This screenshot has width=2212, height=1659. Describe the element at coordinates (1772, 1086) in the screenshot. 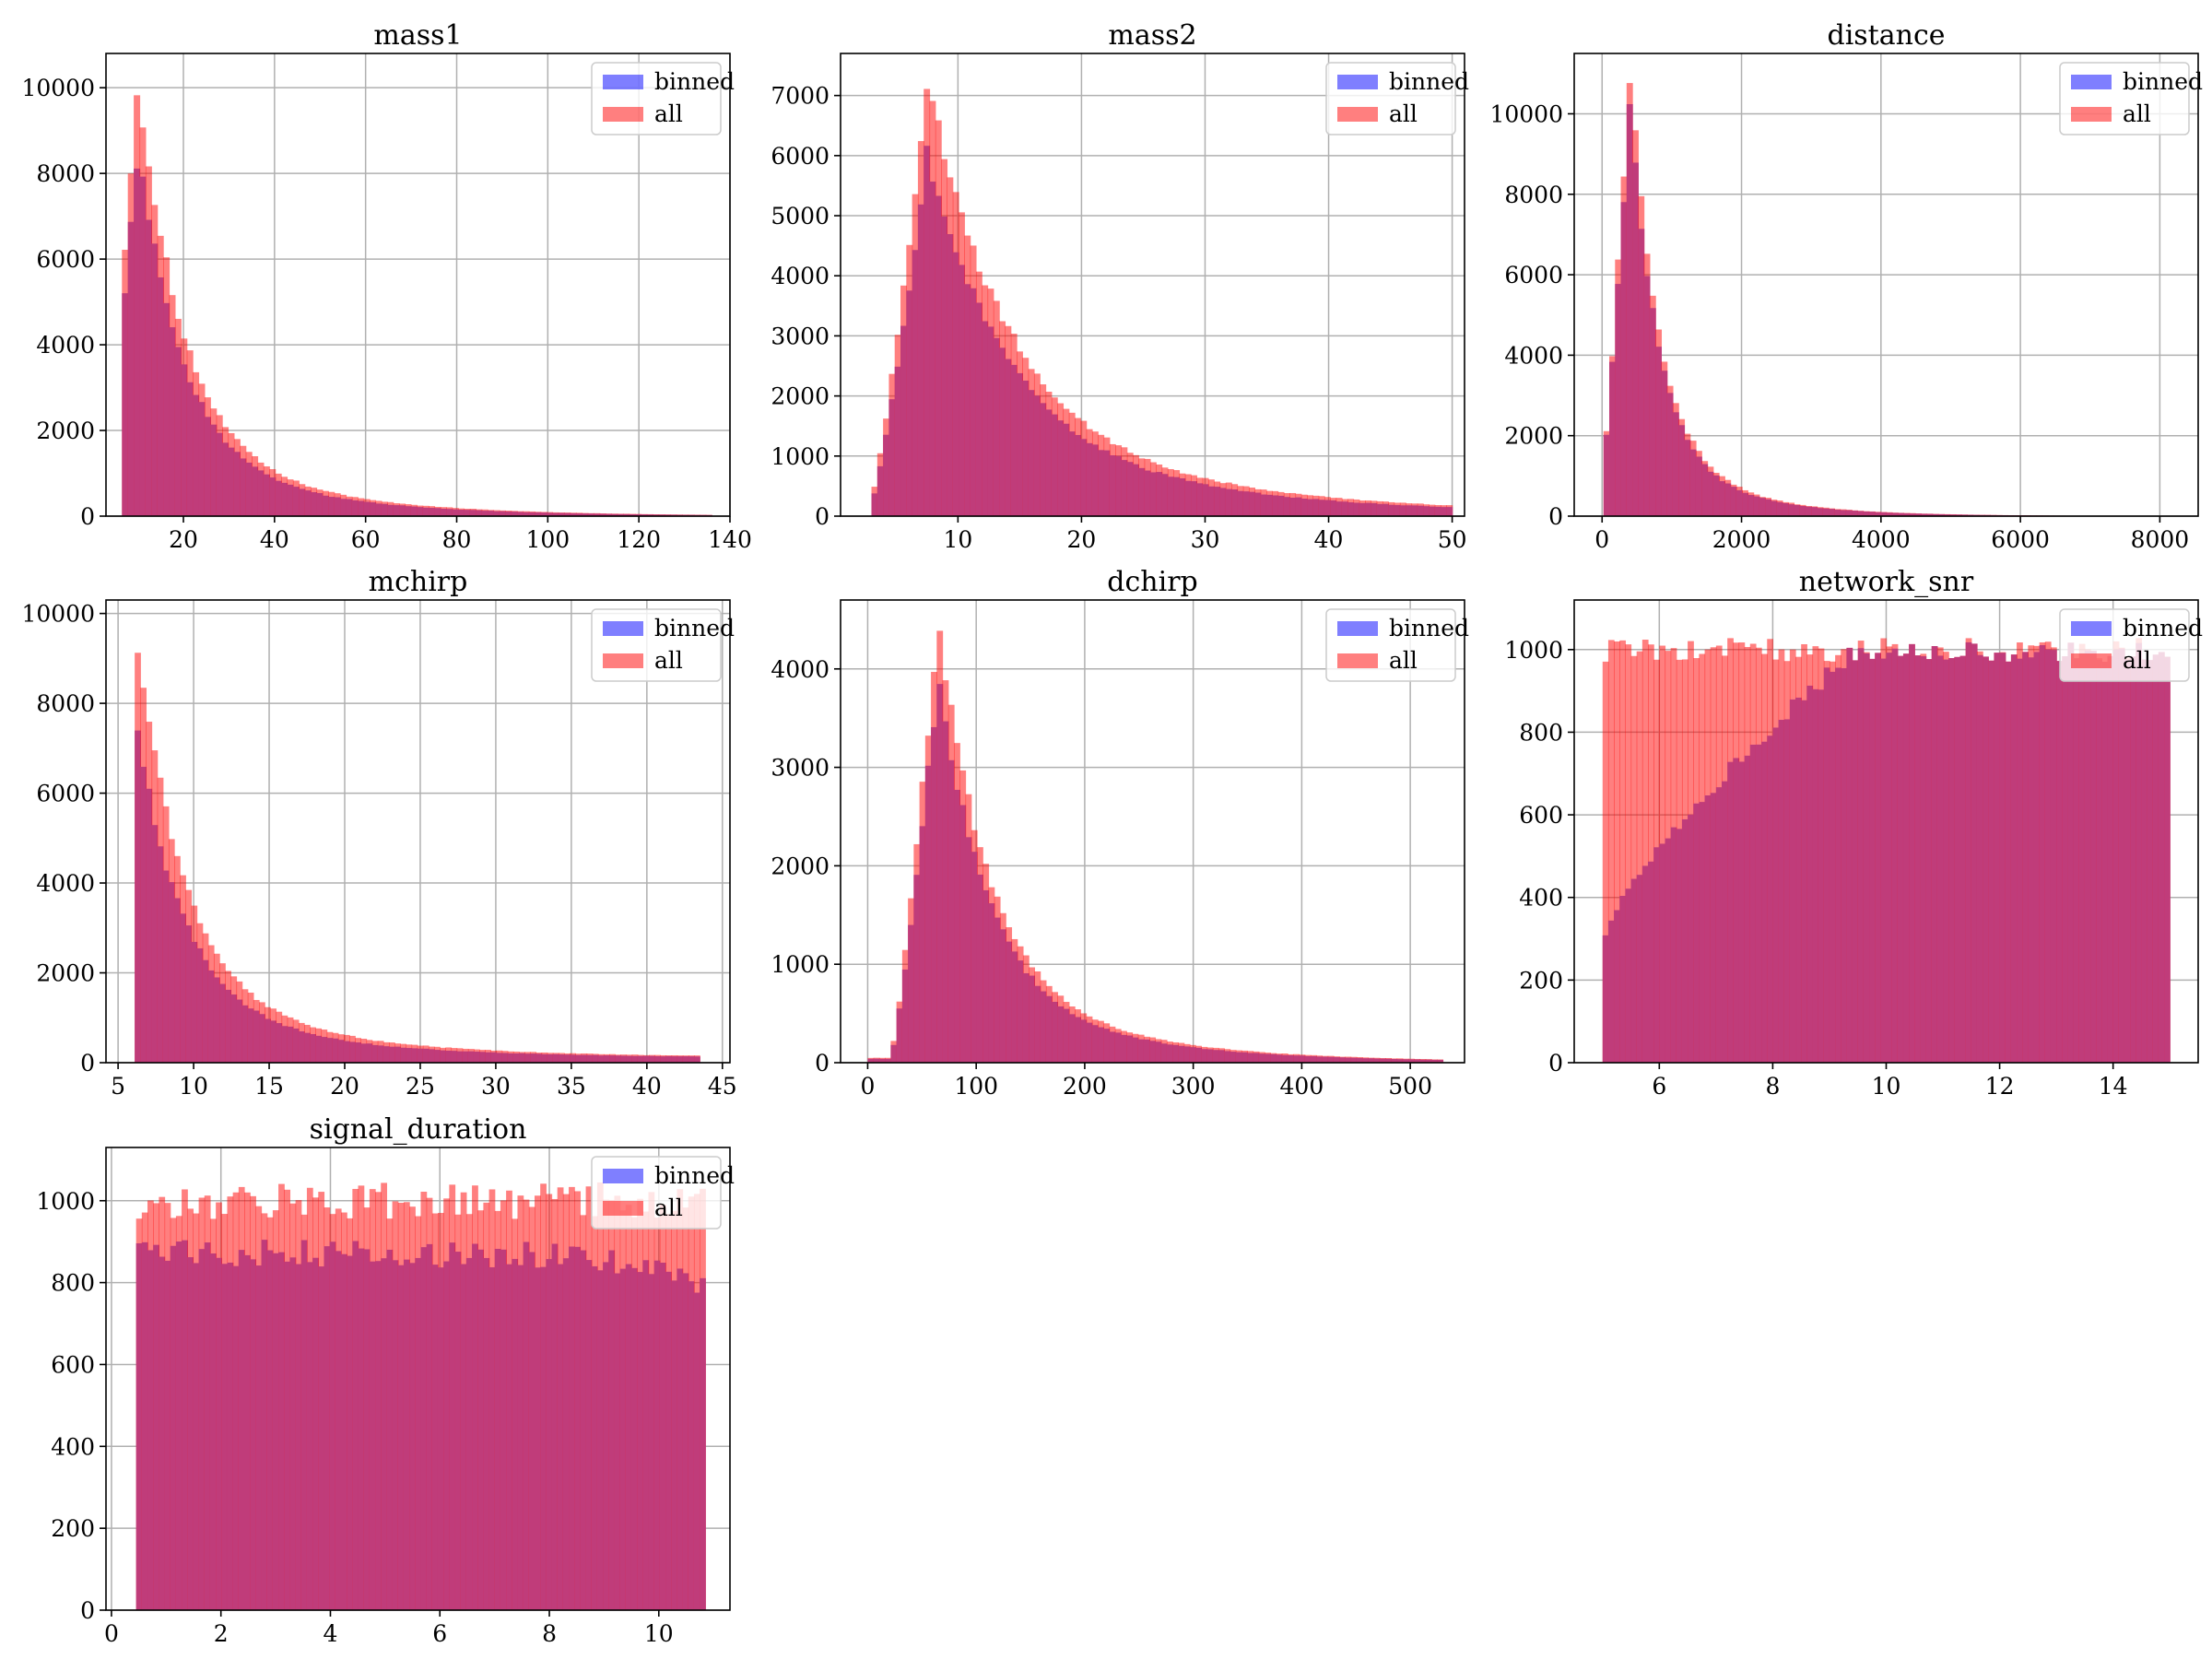

I see `x-tick-label: 8` at that location.